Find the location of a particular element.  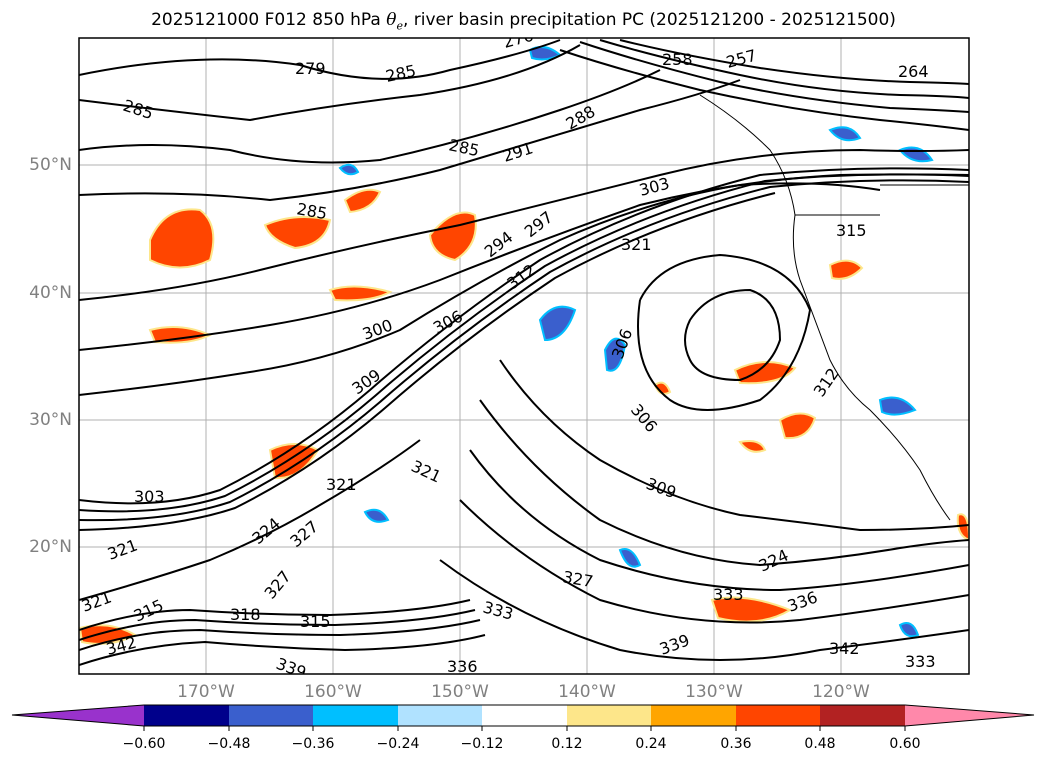

lat-label-50n: 50°N is located at coordinates (50, 165).